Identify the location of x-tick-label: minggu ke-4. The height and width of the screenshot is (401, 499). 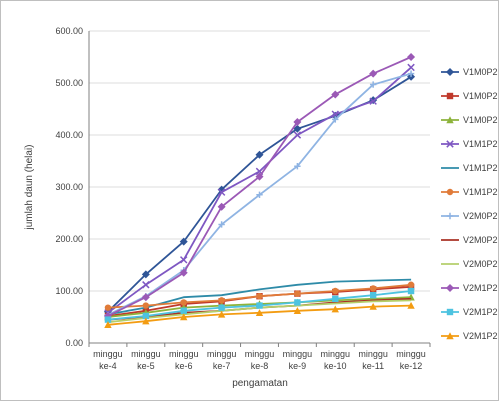
(108, 360).